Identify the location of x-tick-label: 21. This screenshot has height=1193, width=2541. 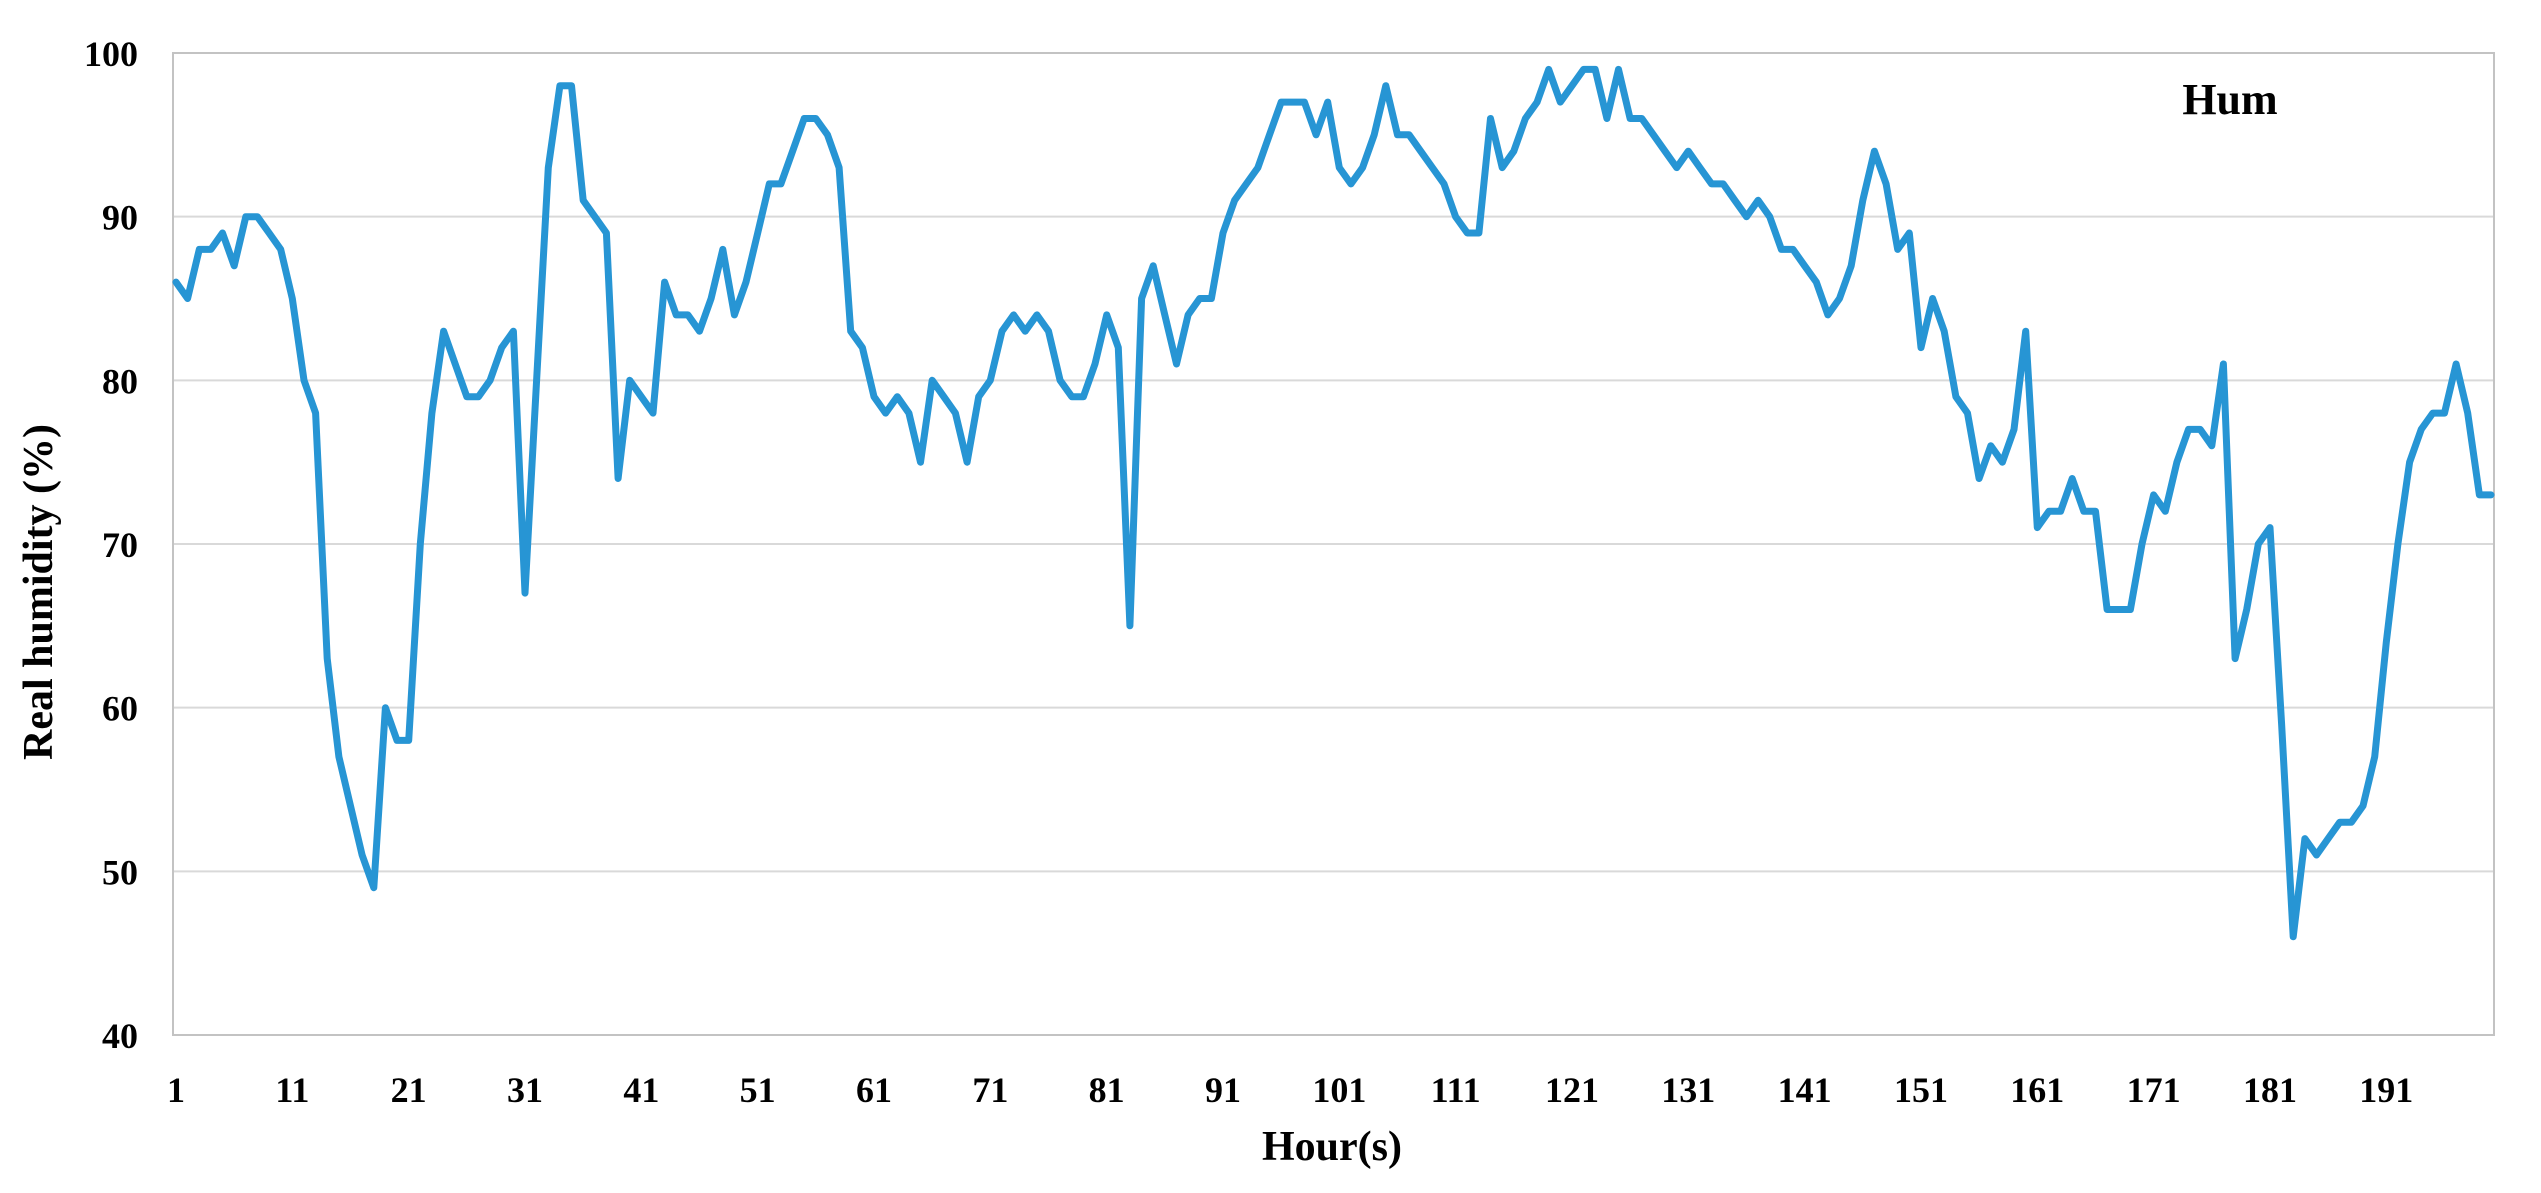
(409, 1090).